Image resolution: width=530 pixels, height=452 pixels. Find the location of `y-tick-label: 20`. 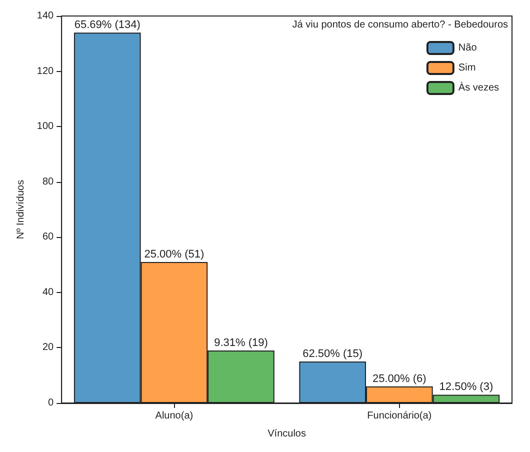

y-tick-label: 20 is located at coordinates (48, 348).